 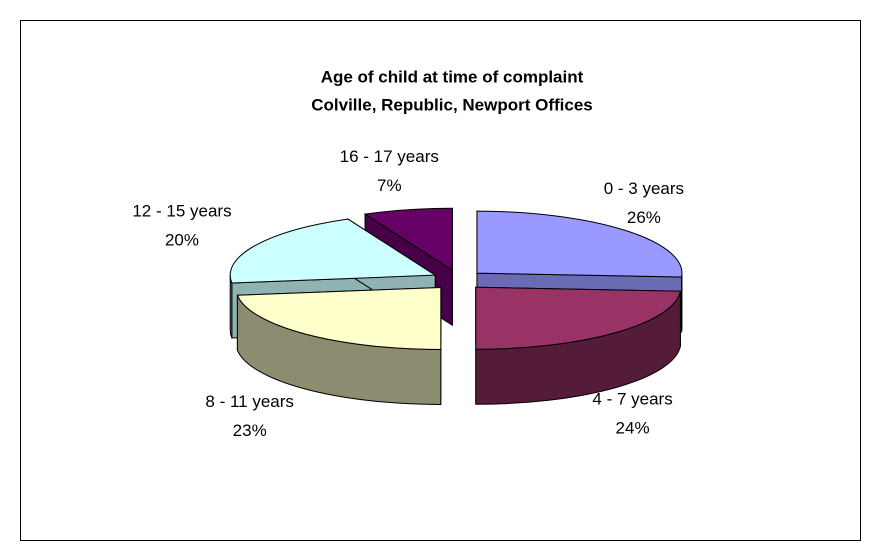 I want to click on data-label-category: 12 - 15 years, so click(x=181, y=210).